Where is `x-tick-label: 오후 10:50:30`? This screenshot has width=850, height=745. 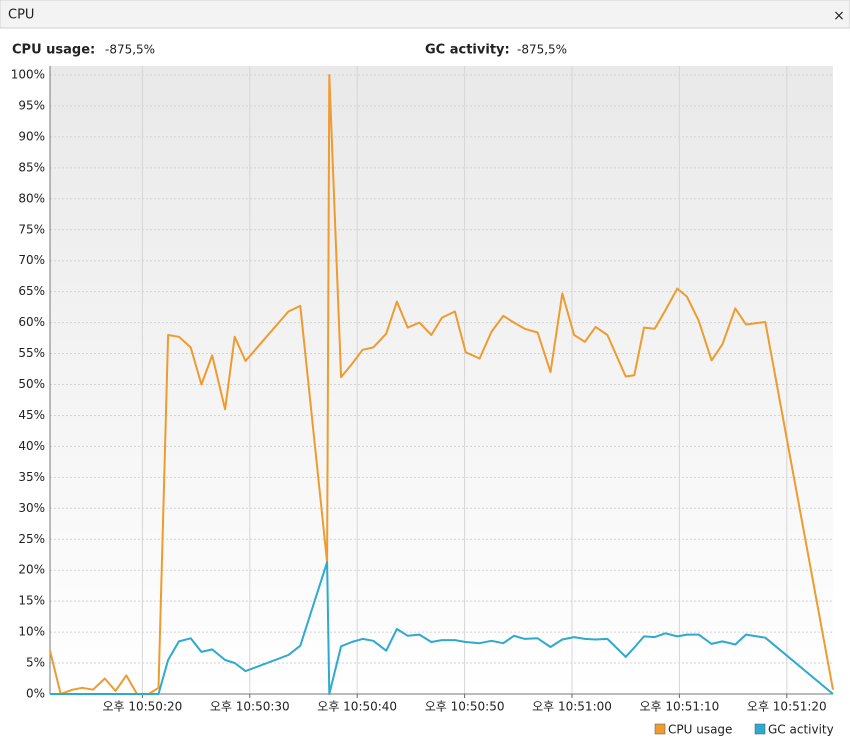 x-tick-label: 오후 10:50:30 is located at coordinates (250, 707).